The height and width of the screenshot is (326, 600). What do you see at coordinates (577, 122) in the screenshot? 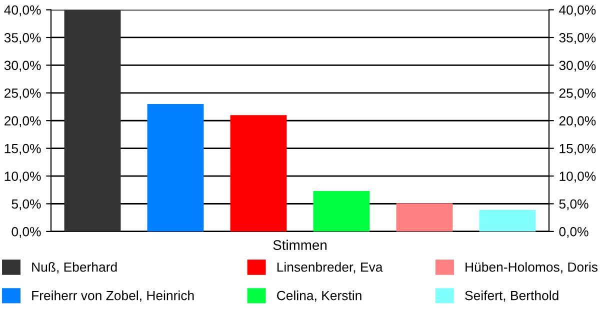
I see `text: 20,0%` at bounding box center [577, 122].